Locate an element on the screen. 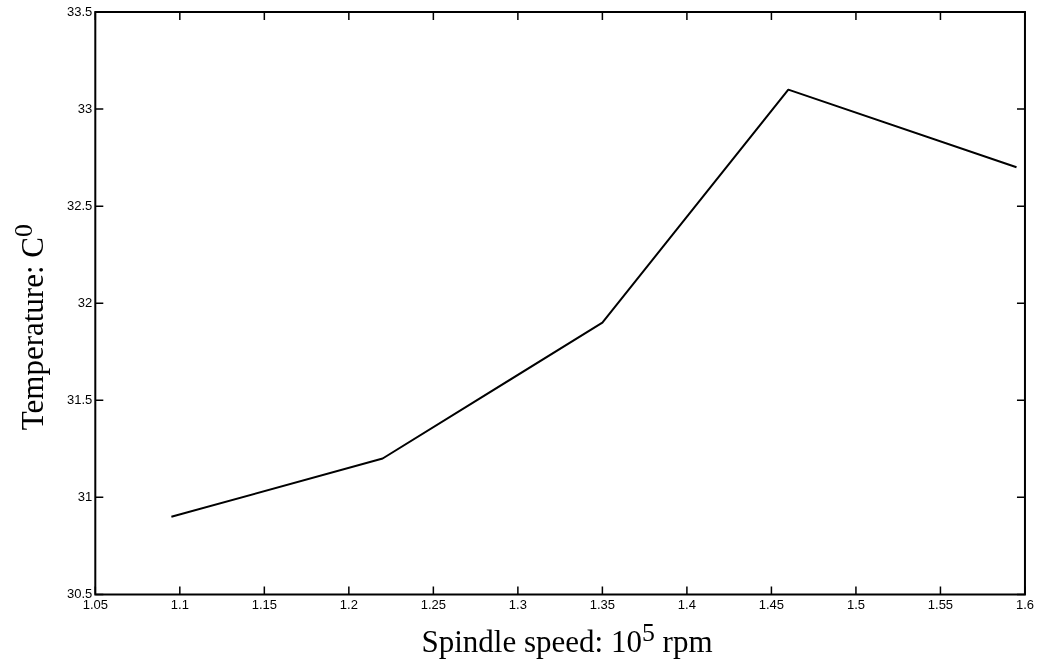 The image size is (1037, 668). x-tick-label: 1.6 is located at coordinates (1024, 604).